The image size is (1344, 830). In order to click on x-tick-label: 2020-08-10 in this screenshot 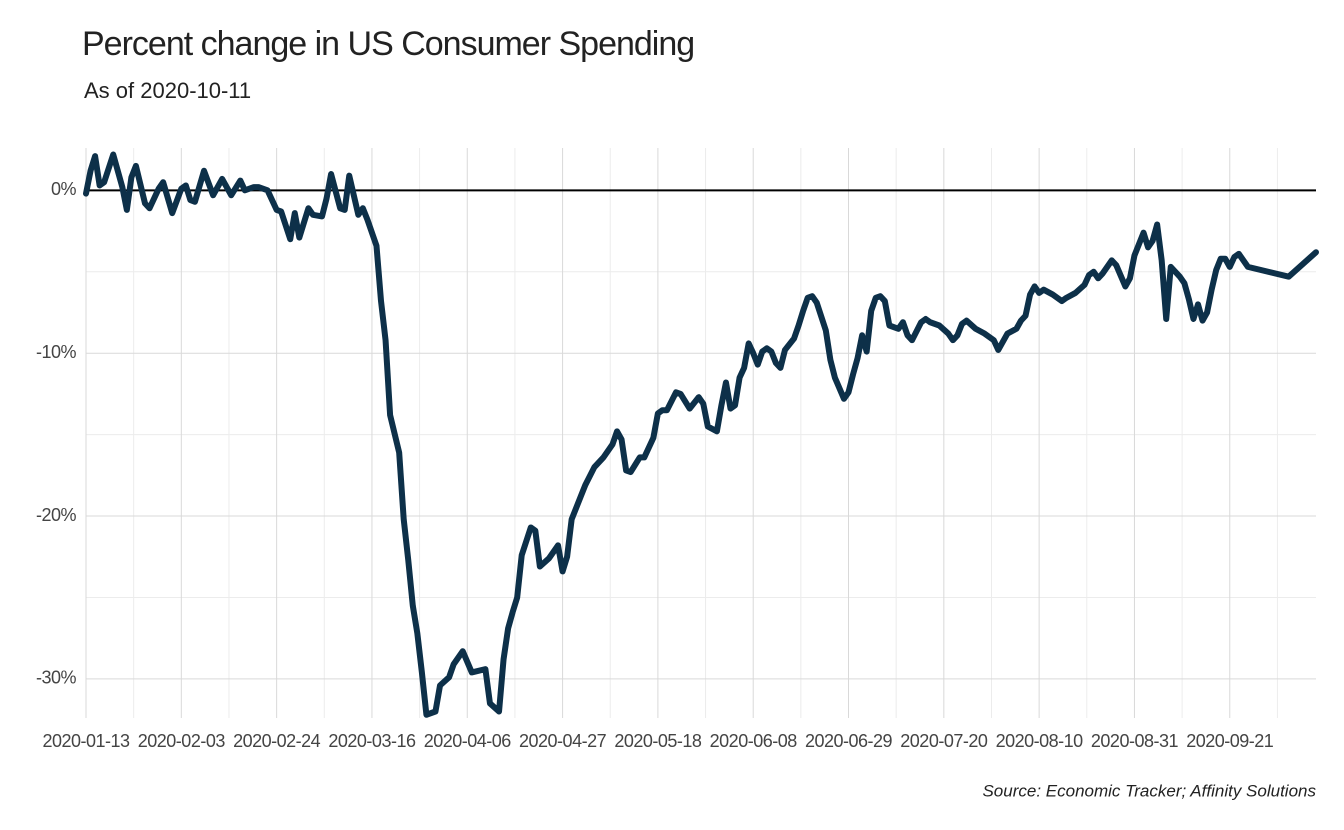, I will do `click(1040, 741)`.